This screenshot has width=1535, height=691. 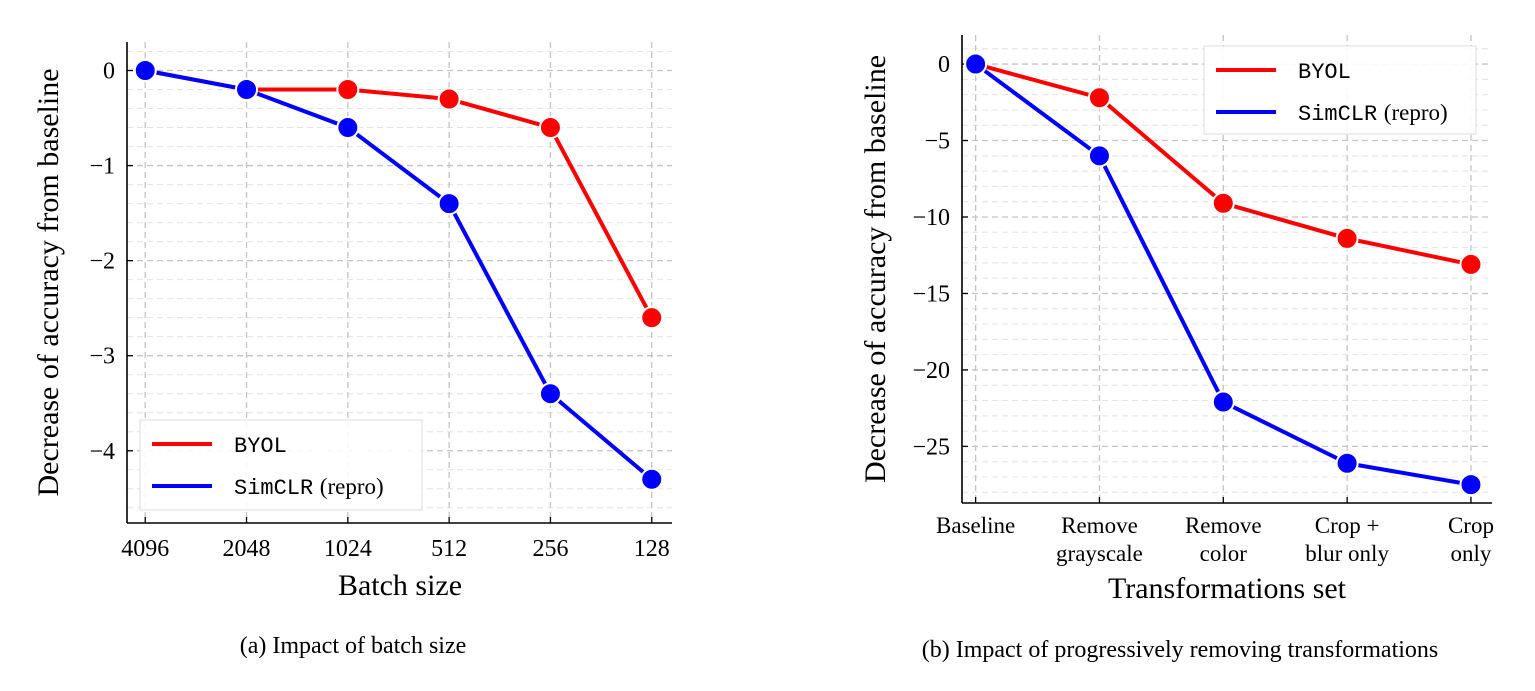 I want to click on y-tick-label: −2, so click(x=102, y=262).